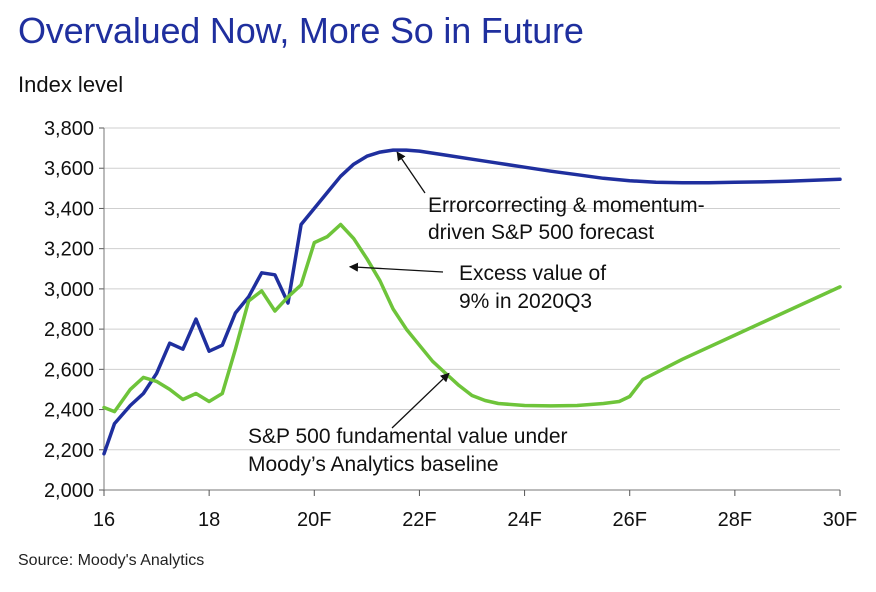 Image resolution: width=876 pixels, height=592 pixels. Describe the element at coordinates (525, 301) in the screenshot. I see `annotation-text: 9% in 2020Q3` at that location.